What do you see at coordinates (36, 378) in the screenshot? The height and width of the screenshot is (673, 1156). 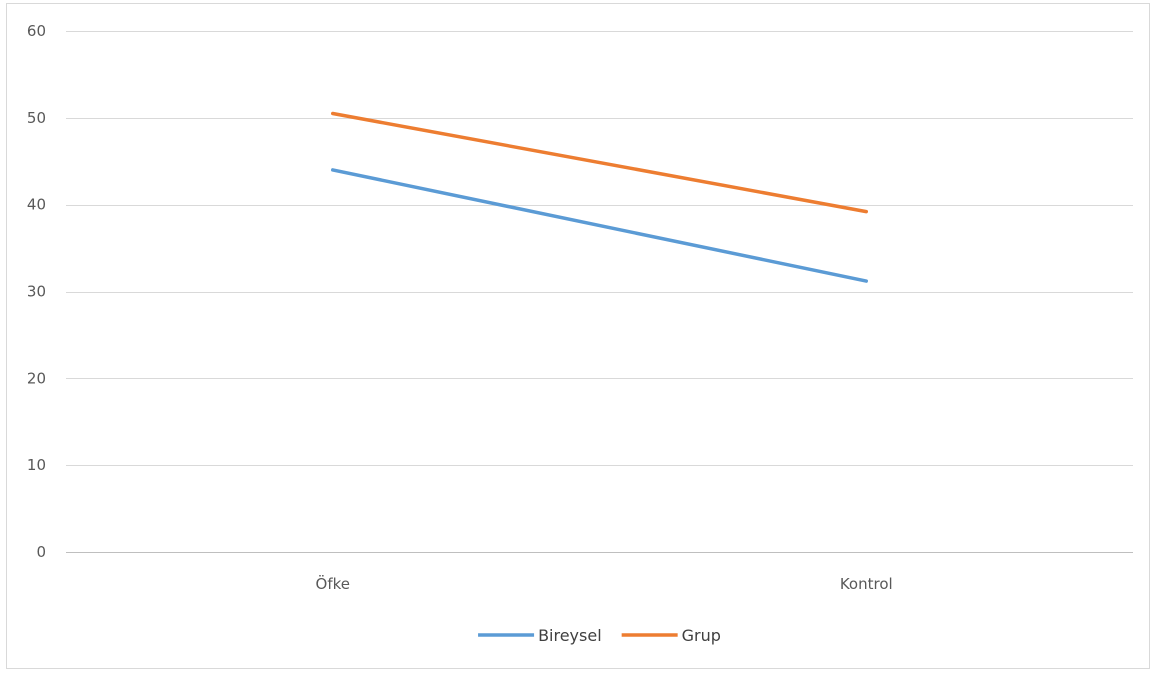 I see `y-tick-label-20: 20` at bounding box center [36, 378].